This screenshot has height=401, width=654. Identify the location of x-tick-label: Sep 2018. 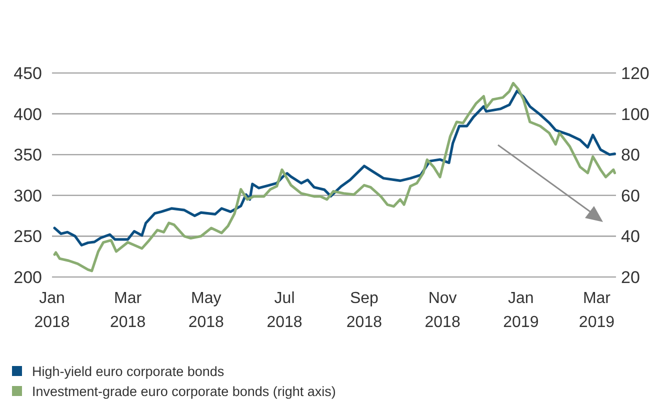
(364, 310).